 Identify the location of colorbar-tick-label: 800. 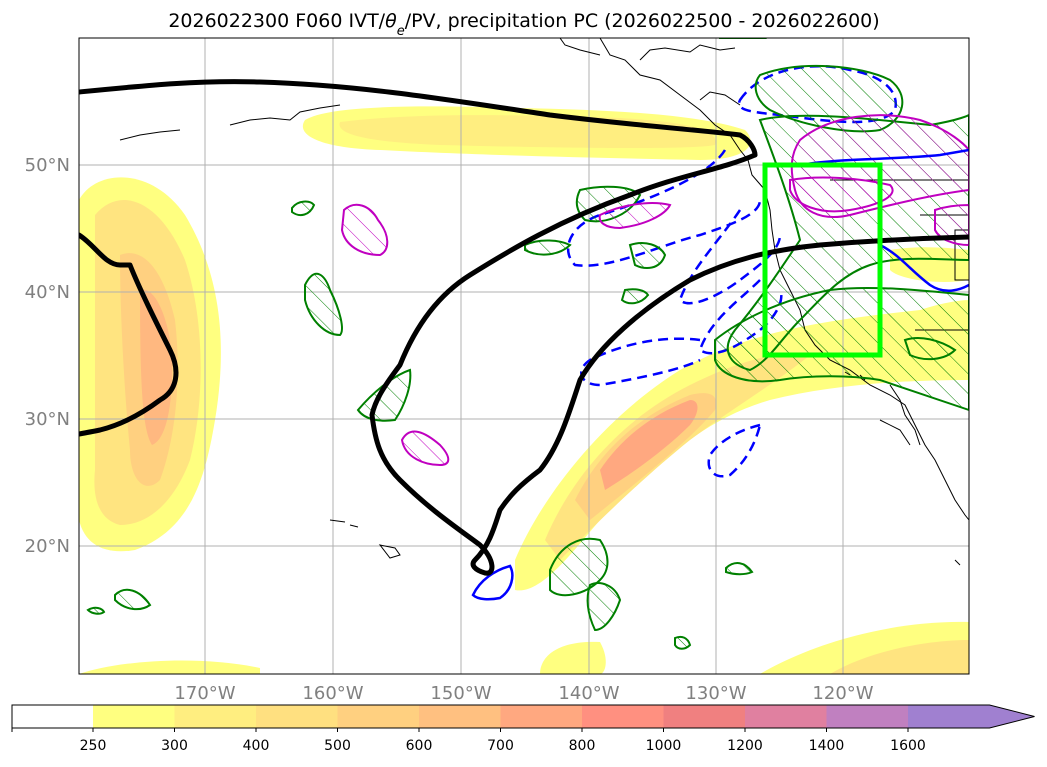
(582, 746).